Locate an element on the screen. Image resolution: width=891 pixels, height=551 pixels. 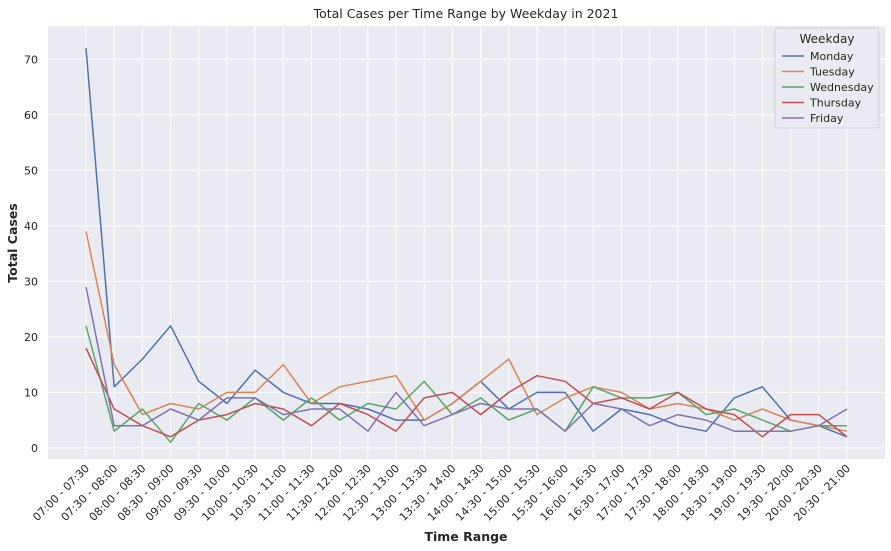
y-tick-label: 10 is located at coordinates (31, 392).